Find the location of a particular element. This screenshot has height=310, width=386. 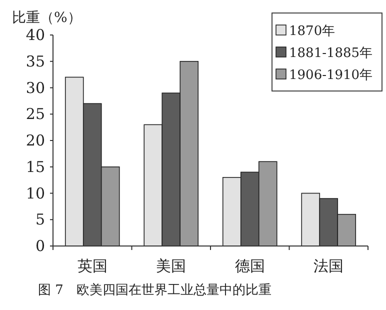

legend-label: 1881-1885年 is located at coordinates (331, 53).